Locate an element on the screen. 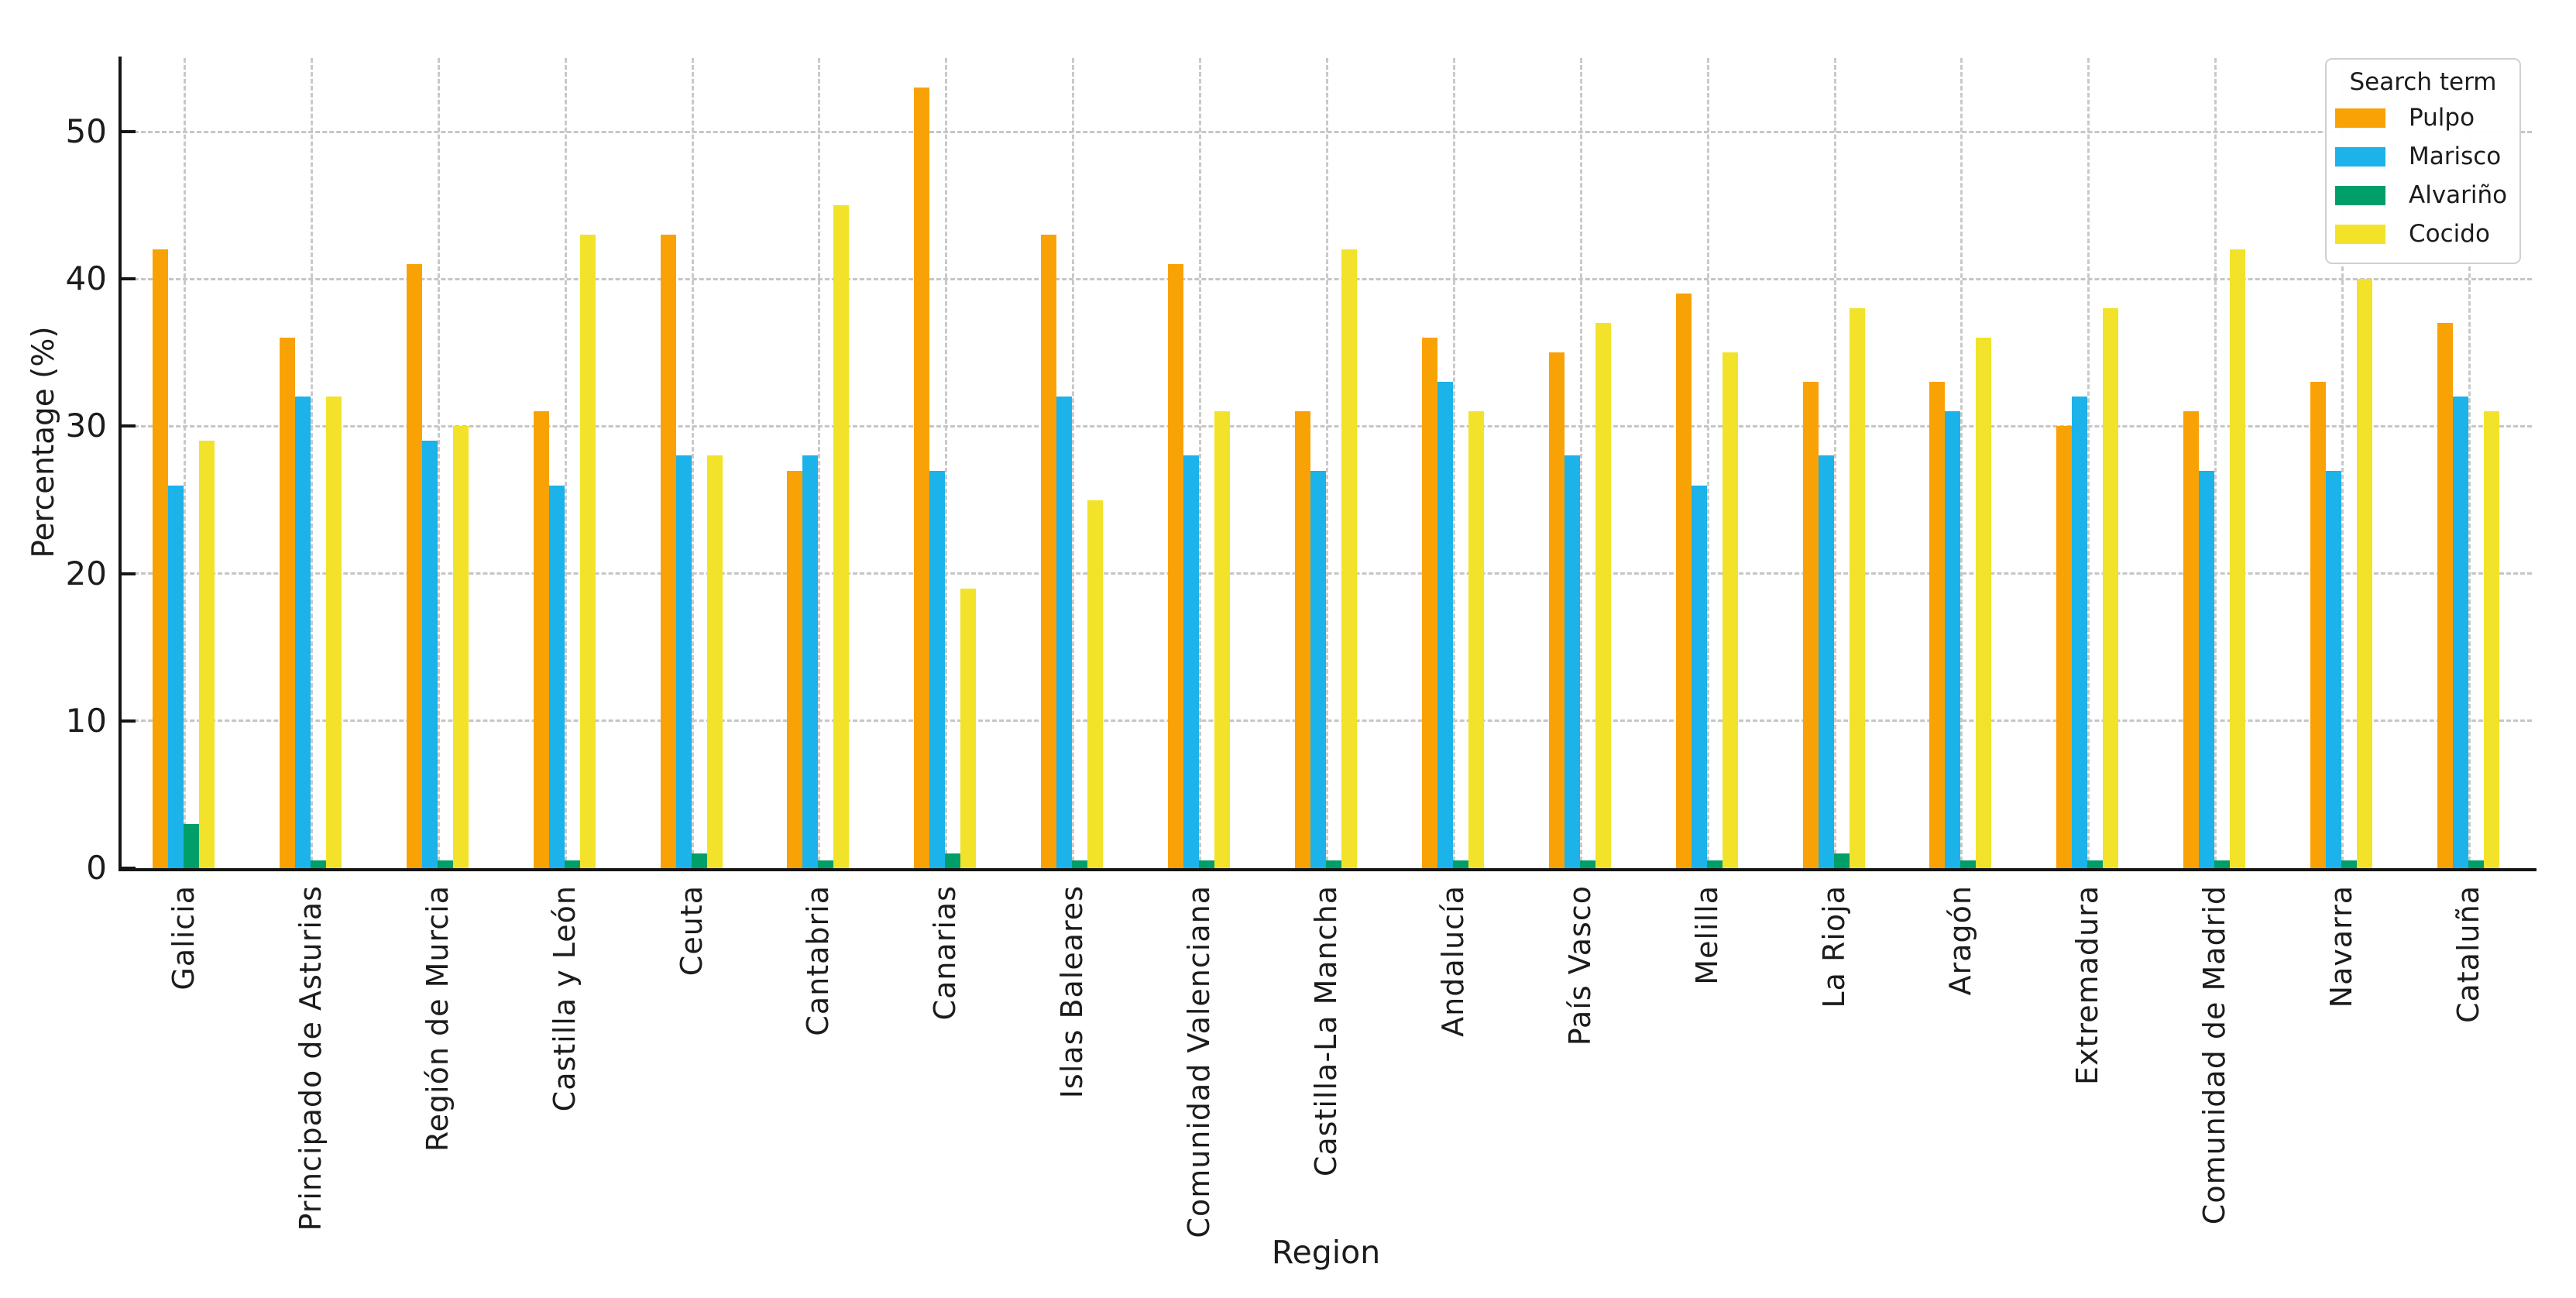 This screenshot has width=2576, height=1298. x-tick-label-13: Melilla is located at coordinates (1707, 935).